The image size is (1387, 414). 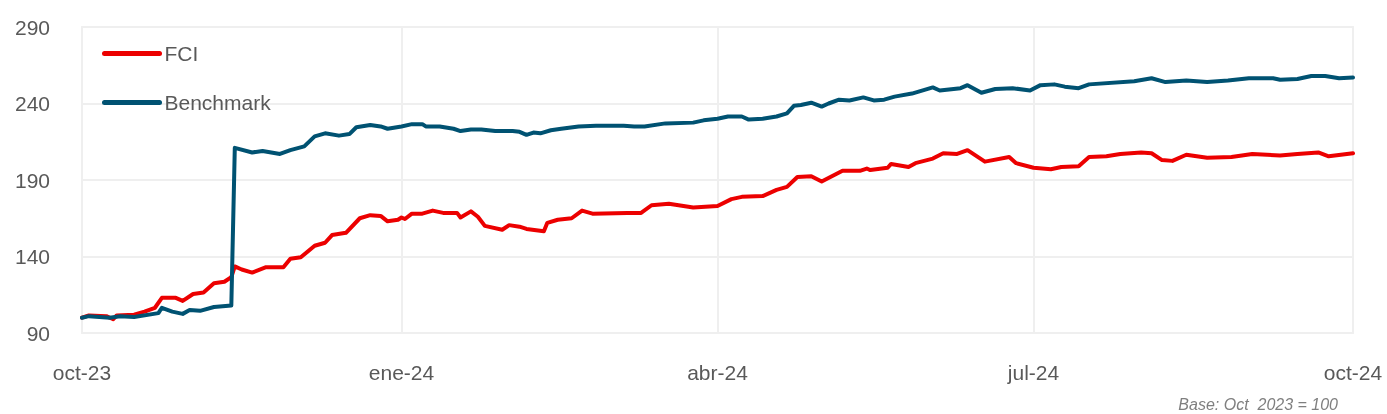 I want to click on x-tick-label: oct-24, so click(x=1353, y=372).